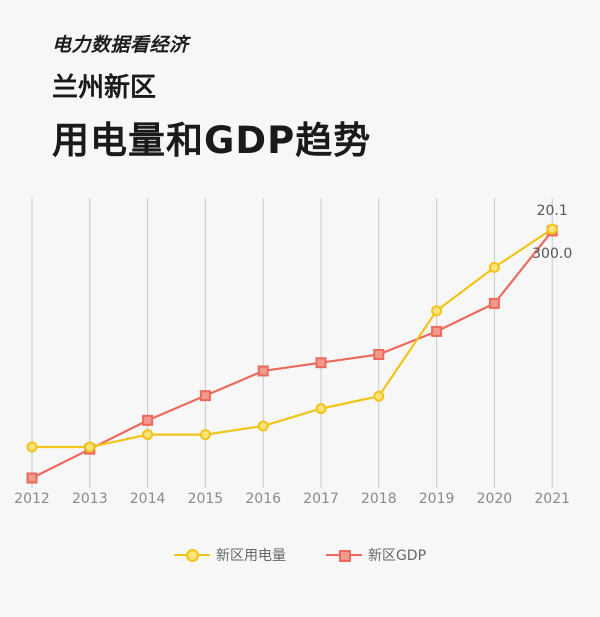 Image resolution: width=600 pixels, height=617 pixels. I want to click on legend-item-gdp: 新区GDP, so click(376, 555).